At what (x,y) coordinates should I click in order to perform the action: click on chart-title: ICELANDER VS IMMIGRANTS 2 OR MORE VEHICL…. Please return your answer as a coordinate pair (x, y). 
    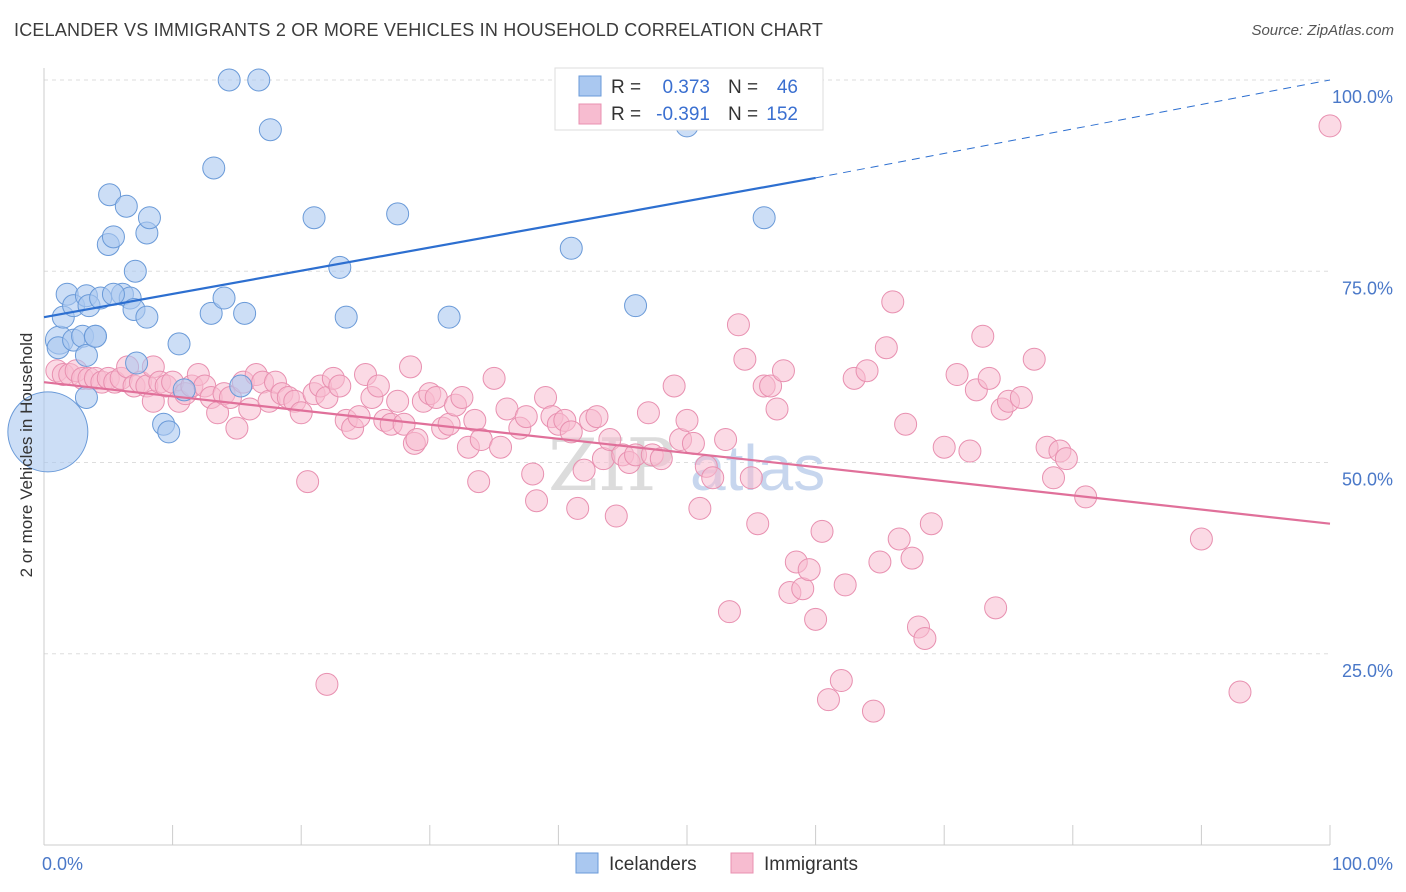
    Looking at the image, I should click on (419, 30).